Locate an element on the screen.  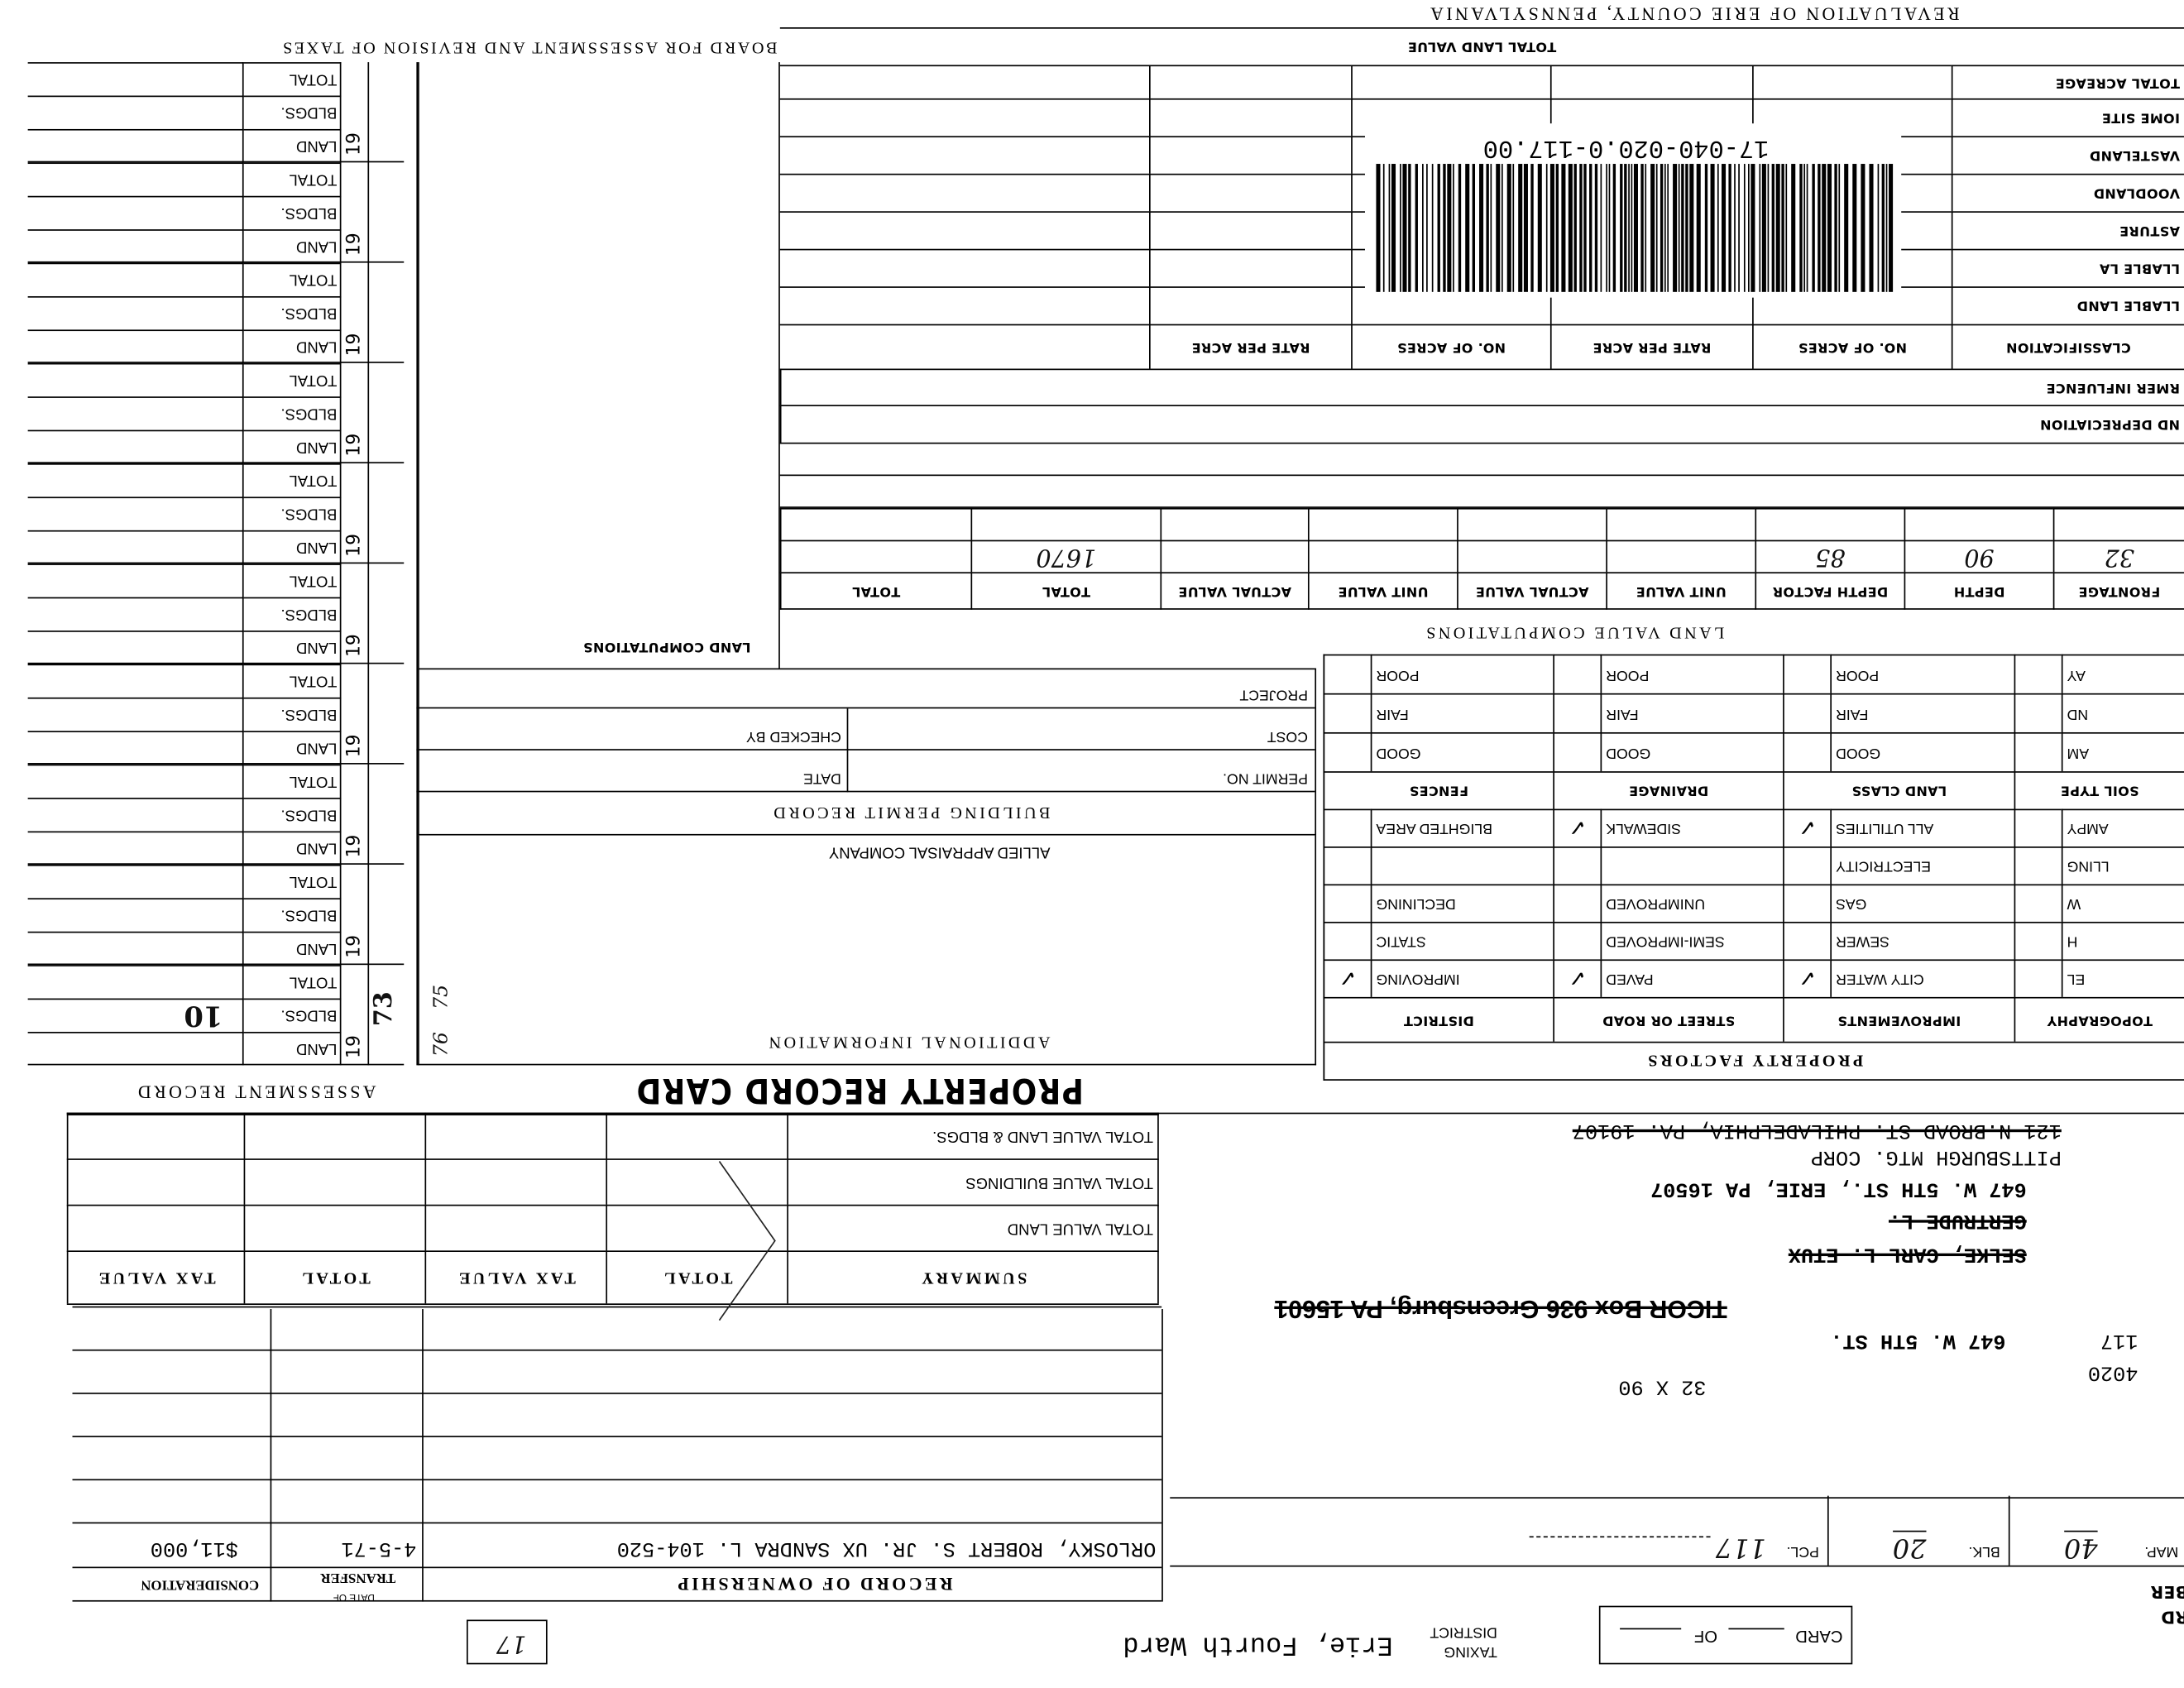
margin-note: 75 is located at coordinates (441, 996).